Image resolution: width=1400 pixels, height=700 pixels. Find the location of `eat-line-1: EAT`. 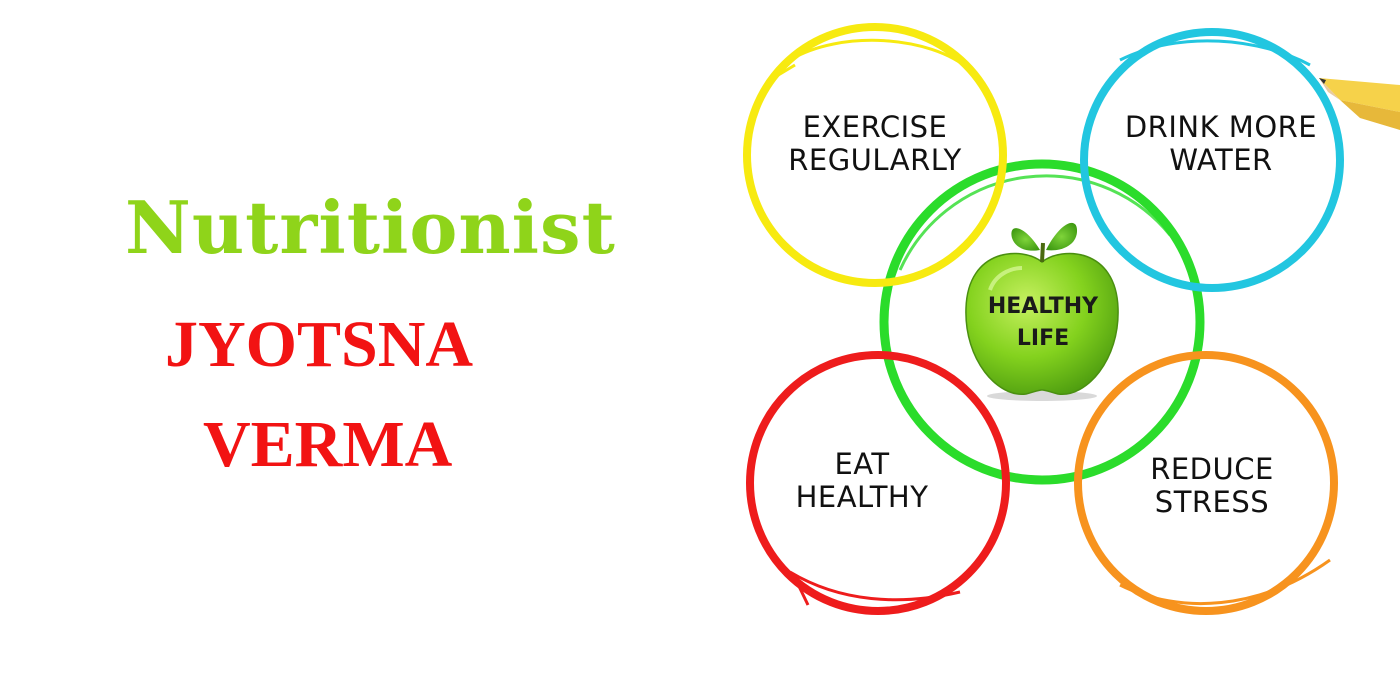

eat-line-1: EAT is located at coordinates (861, 464).